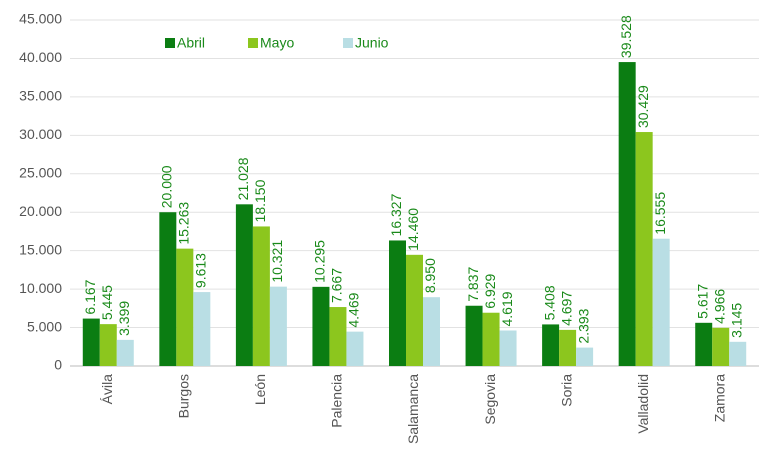 Image resolution: width=759 pixels, height=456 pixels. Describe the element at coordinates (583, 325) in the screenshot. I see `value-label: 2.393` at that location.